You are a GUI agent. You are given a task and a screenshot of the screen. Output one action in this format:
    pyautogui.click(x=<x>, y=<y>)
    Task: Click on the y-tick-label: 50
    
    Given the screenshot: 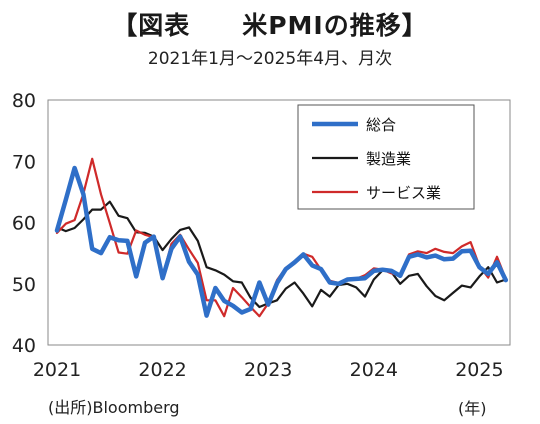 What is the action you would take?
    pyautogui.click(x=24, y=285)
    